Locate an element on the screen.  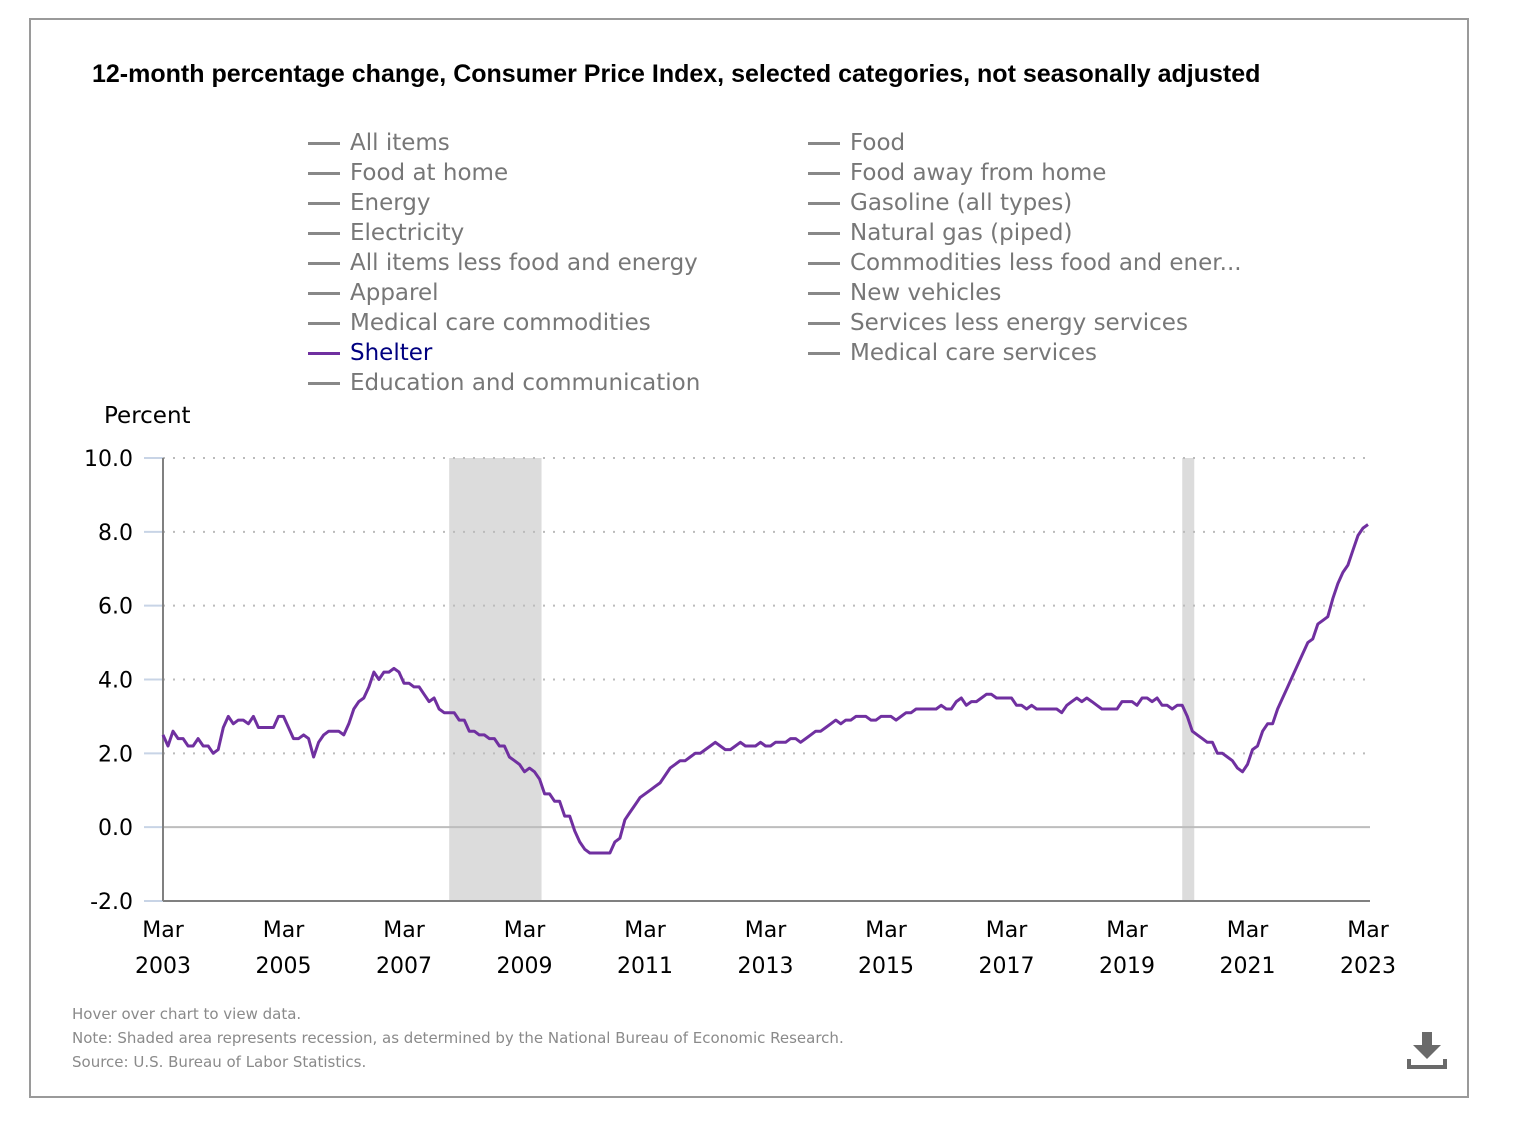
legend-item-medical-care-commodities: Medical care commodities is located at coordinates (479, 323).